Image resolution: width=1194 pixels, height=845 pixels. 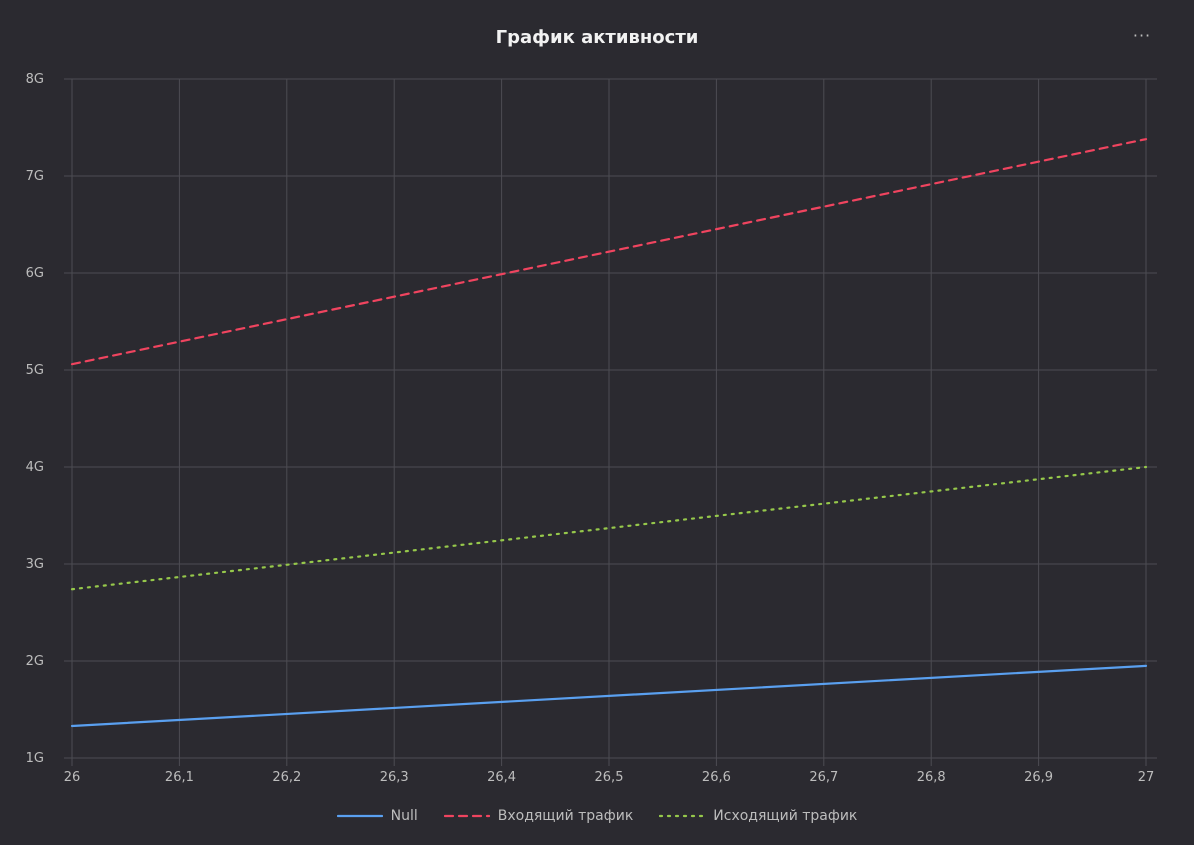 I want to click on y-tick-label: 4G, so click(x=35, y=467).